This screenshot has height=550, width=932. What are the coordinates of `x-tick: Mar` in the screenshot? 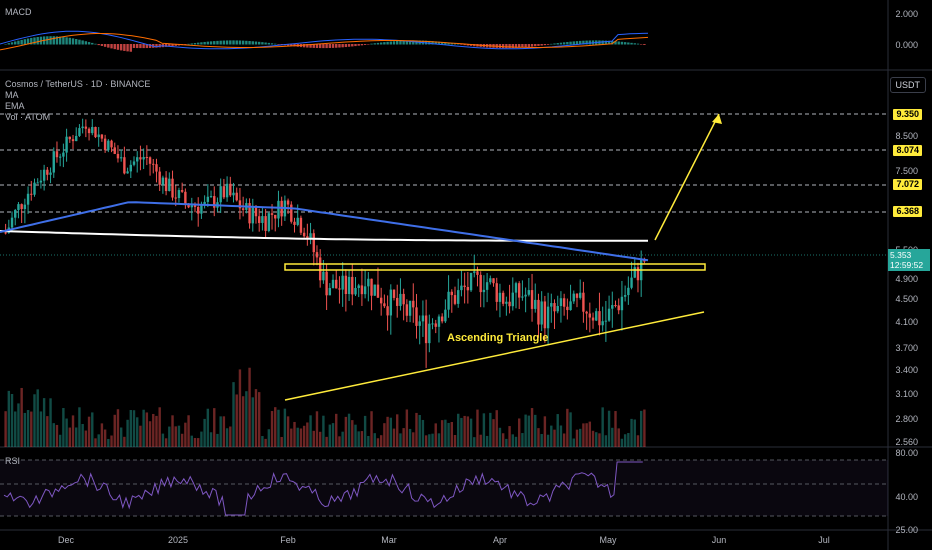 It's located at (389, 540).